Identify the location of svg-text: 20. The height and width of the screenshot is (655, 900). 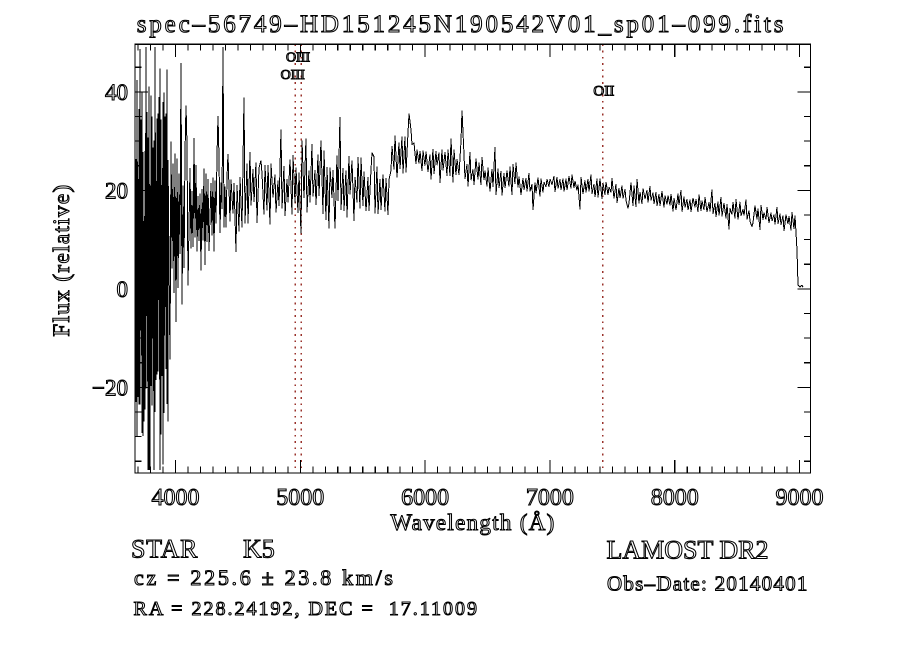
(116, 191).